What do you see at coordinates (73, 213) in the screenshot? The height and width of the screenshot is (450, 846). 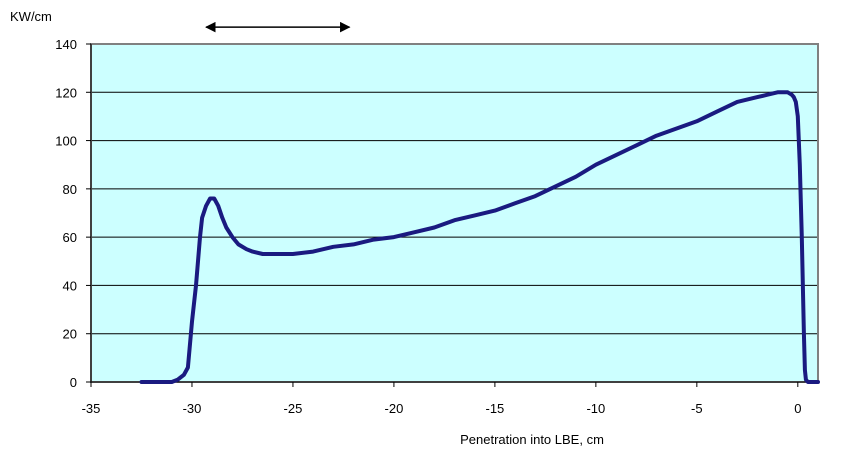 I see `y-axis-ticks: 0 20 40 60 80 100 120 140` at bounding box center [73, 213].